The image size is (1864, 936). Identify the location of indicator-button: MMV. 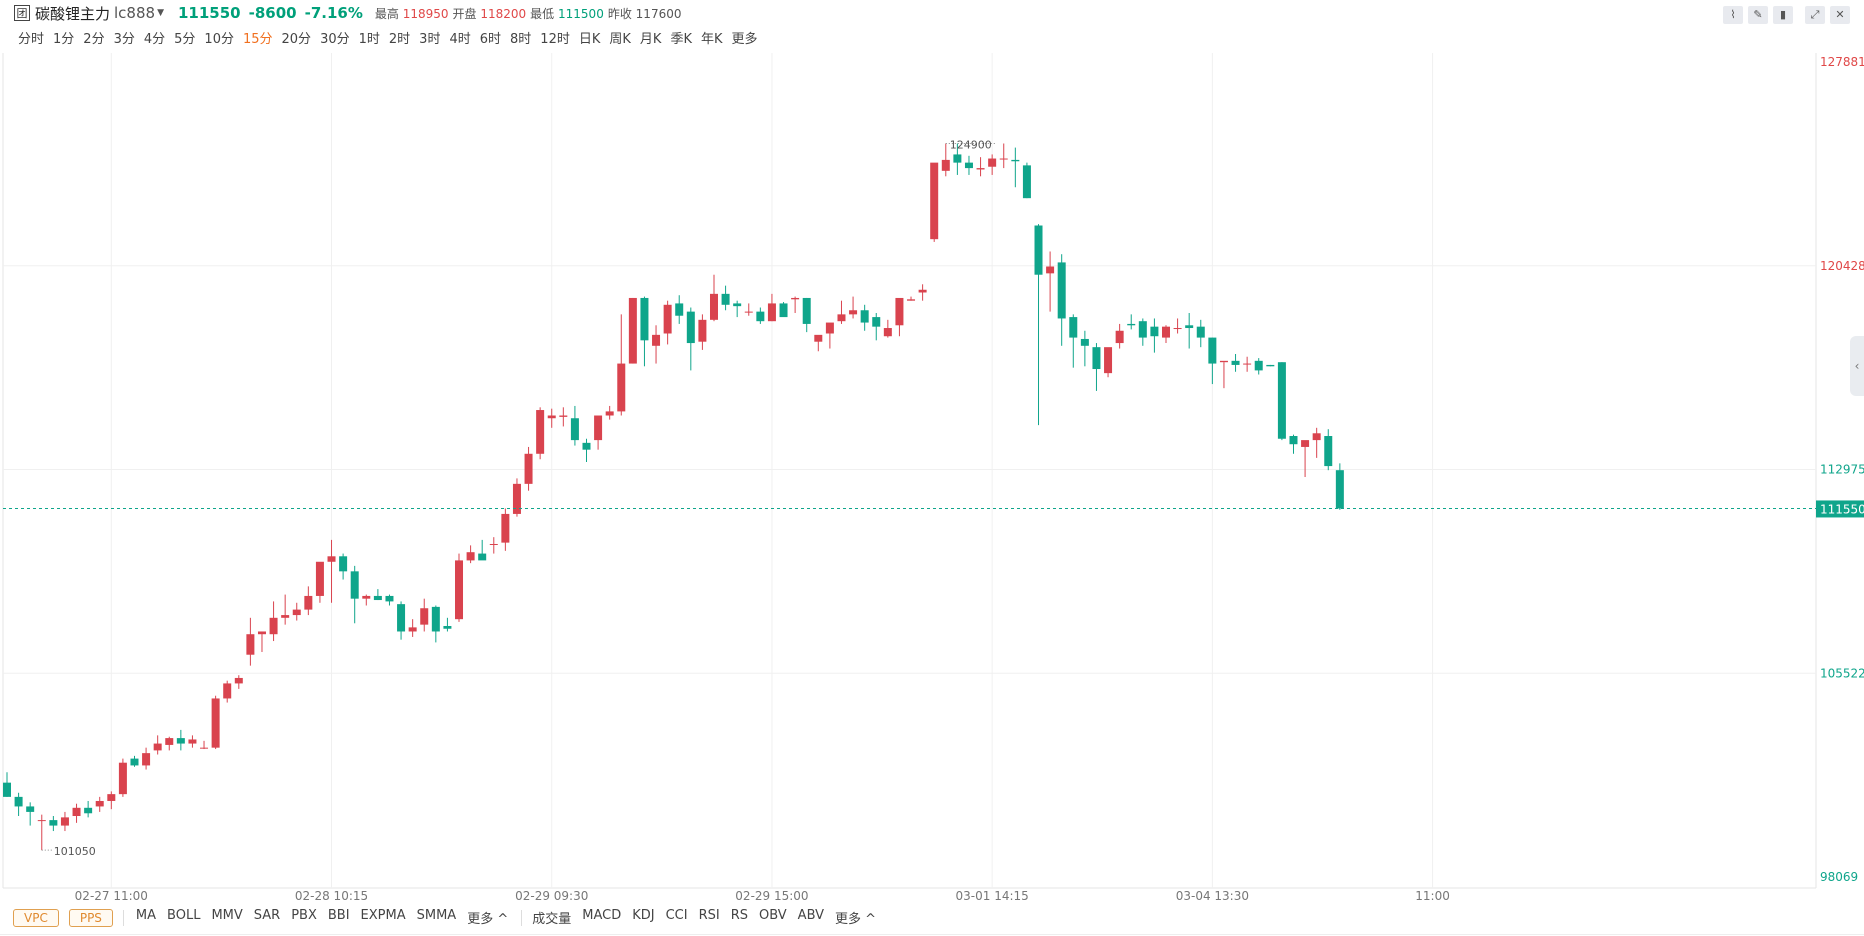
(227, 915).